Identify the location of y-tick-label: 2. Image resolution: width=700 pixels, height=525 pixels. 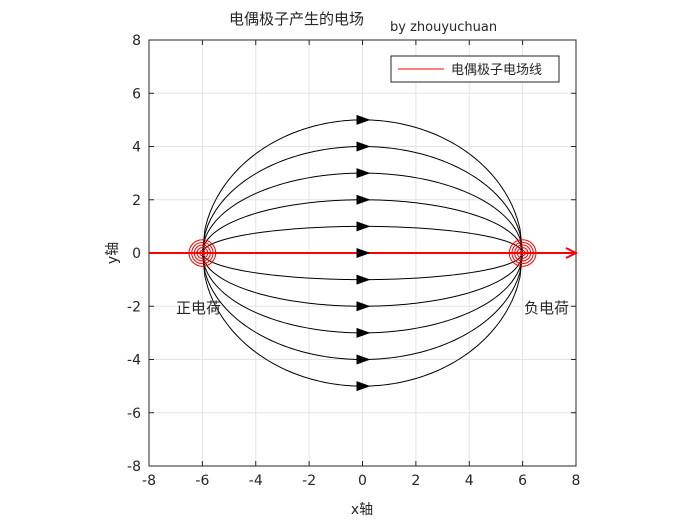
(136, 201).